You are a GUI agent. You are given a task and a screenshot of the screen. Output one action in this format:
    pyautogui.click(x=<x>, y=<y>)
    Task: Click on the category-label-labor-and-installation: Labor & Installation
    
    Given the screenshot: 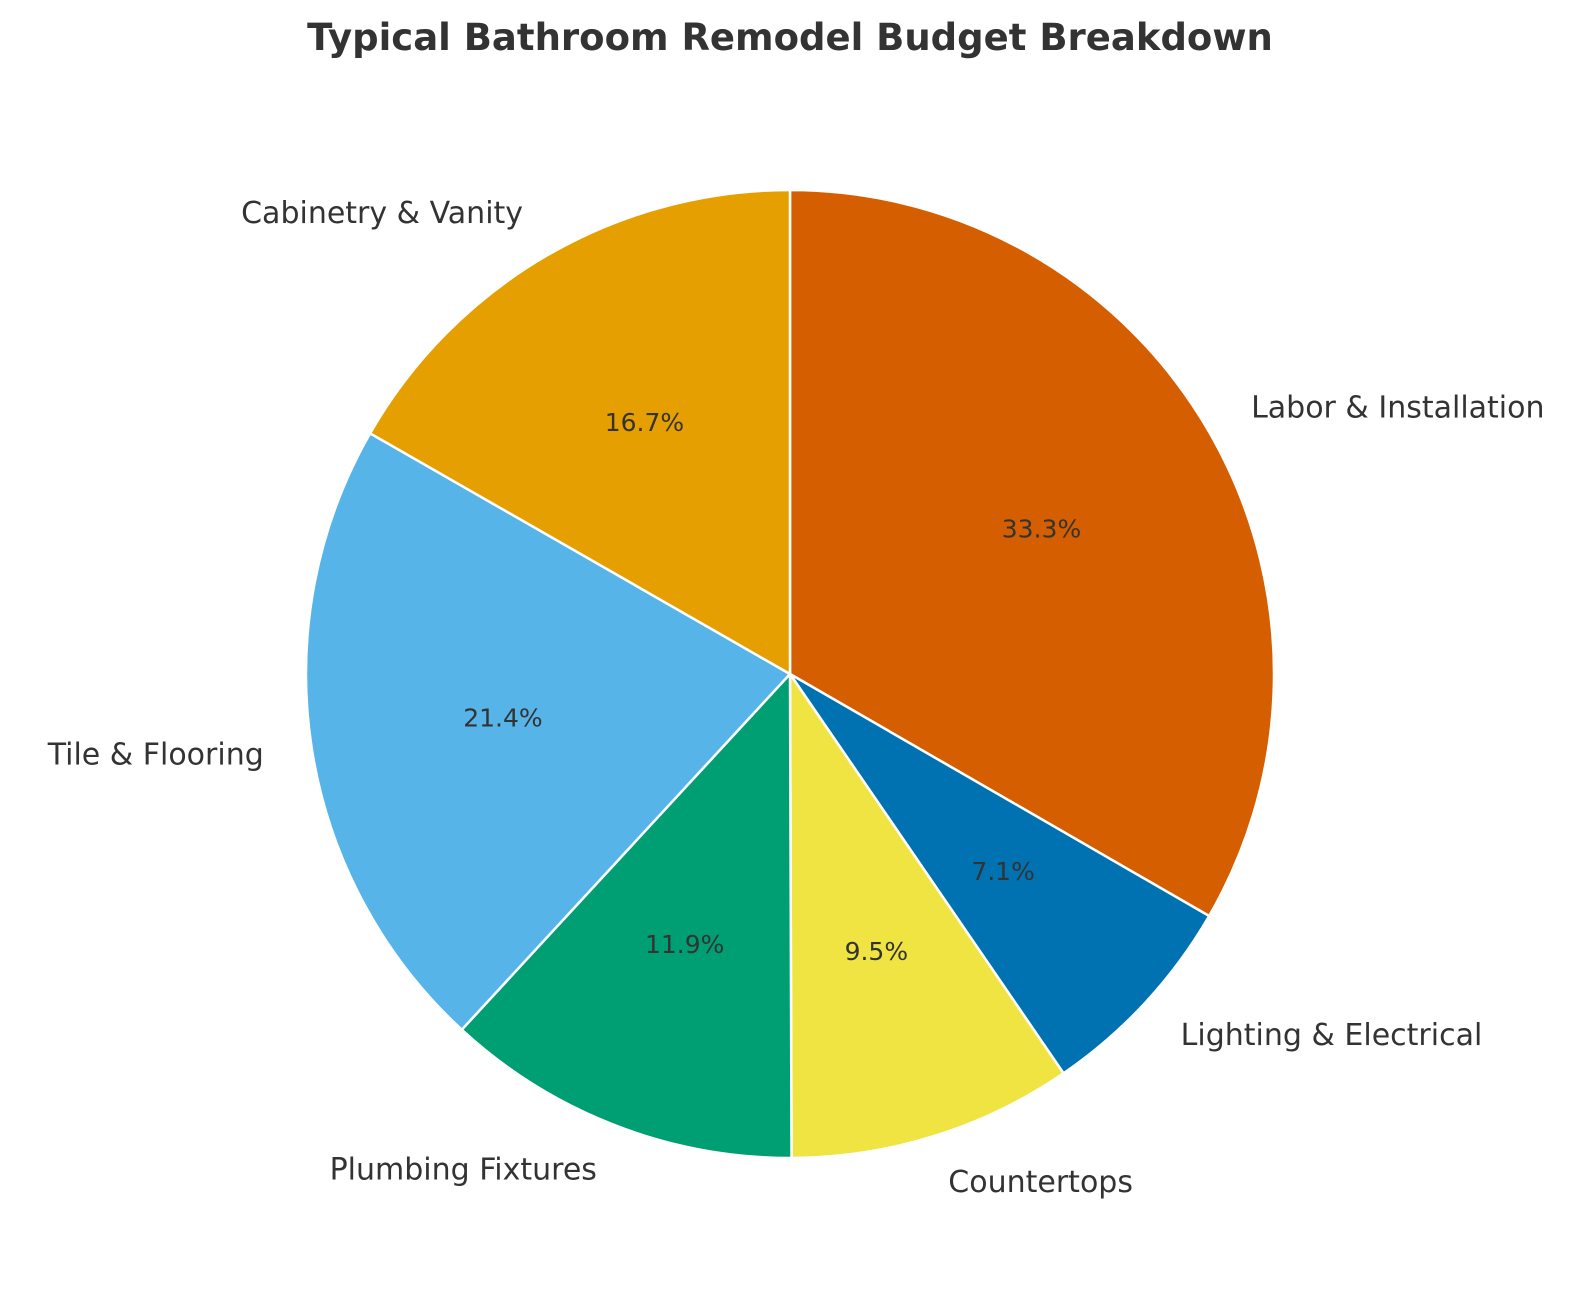 What is the action you would take?
    pyautogui.click(x=1397, y=407)
    